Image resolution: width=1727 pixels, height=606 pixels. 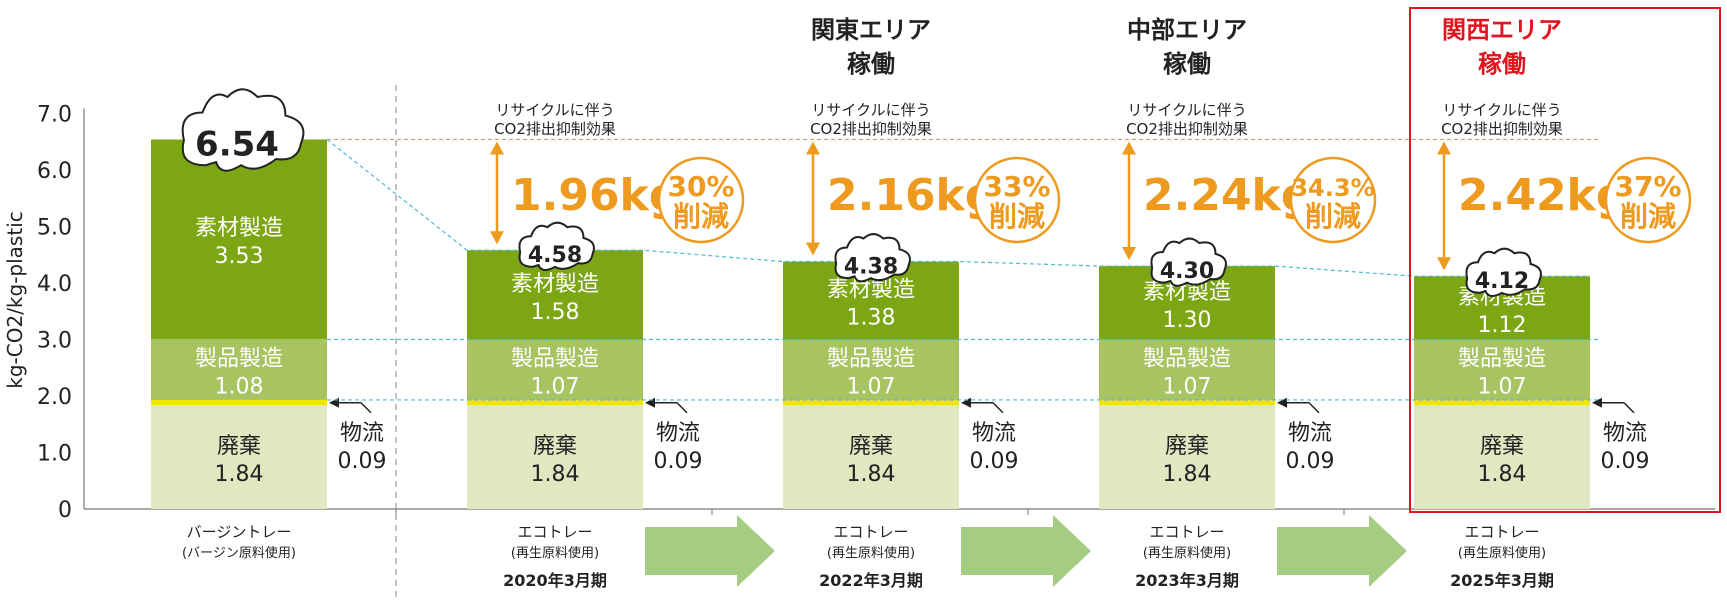 I want to click on total-value: 4.58, so click(x=555, y=255).